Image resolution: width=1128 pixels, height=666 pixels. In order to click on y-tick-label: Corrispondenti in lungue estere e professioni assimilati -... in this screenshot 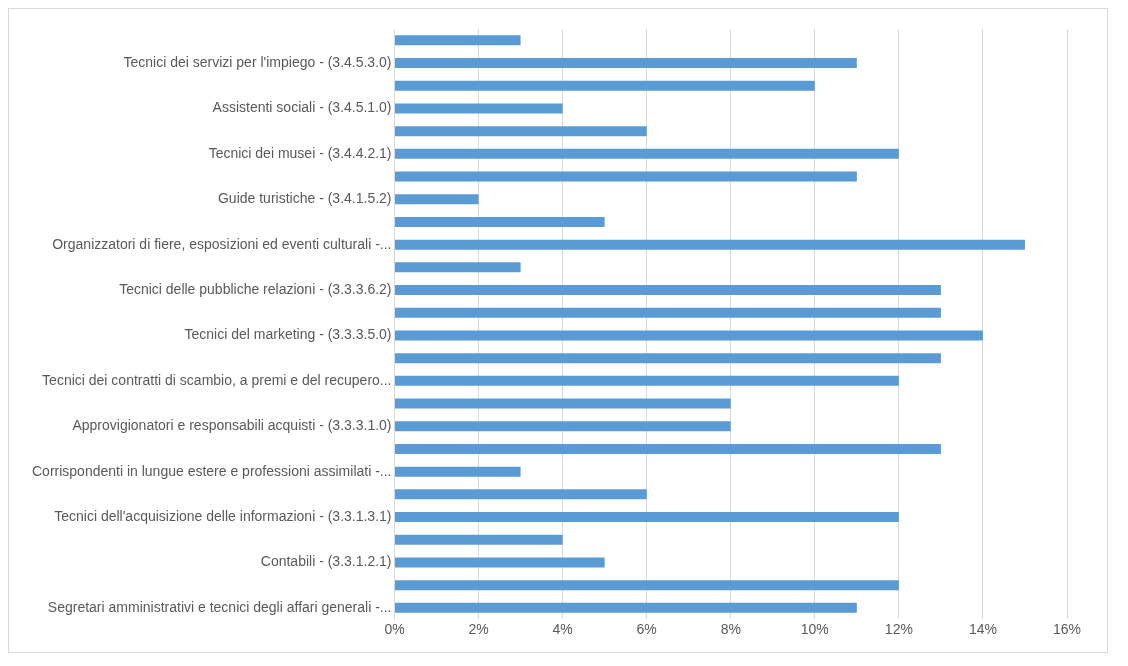, I will do `click(211, 470)`.